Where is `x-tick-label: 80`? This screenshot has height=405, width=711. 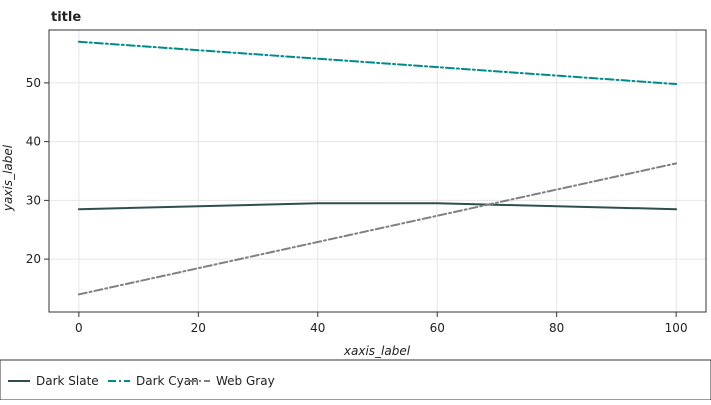
x-tick-label: 80 is located at coordinates (556, 328).